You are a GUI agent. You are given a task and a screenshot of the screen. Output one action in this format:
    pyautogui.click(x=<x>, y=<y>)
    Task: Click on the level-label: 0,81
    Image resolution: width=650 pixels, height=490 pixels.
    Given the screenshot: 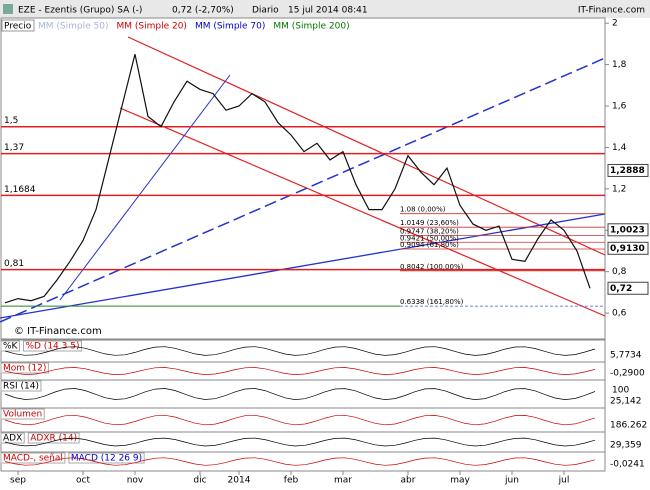 What is the action you would take?
    pyautogui.click(x=14, y=264)
    